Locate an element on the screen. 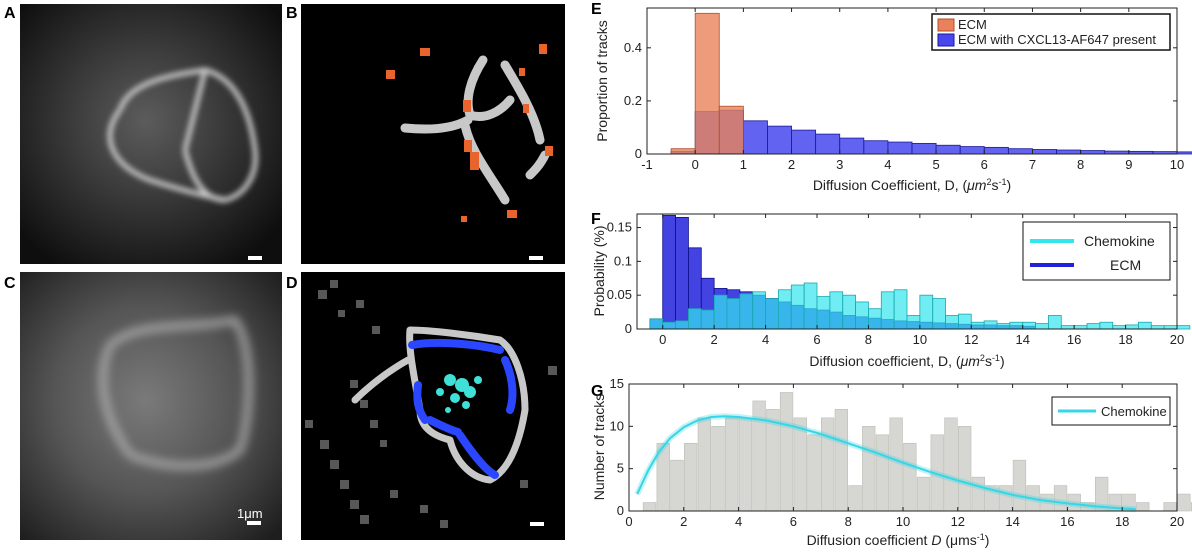  y-axis-label: Number of tracks is located at coordinates (599, 447).